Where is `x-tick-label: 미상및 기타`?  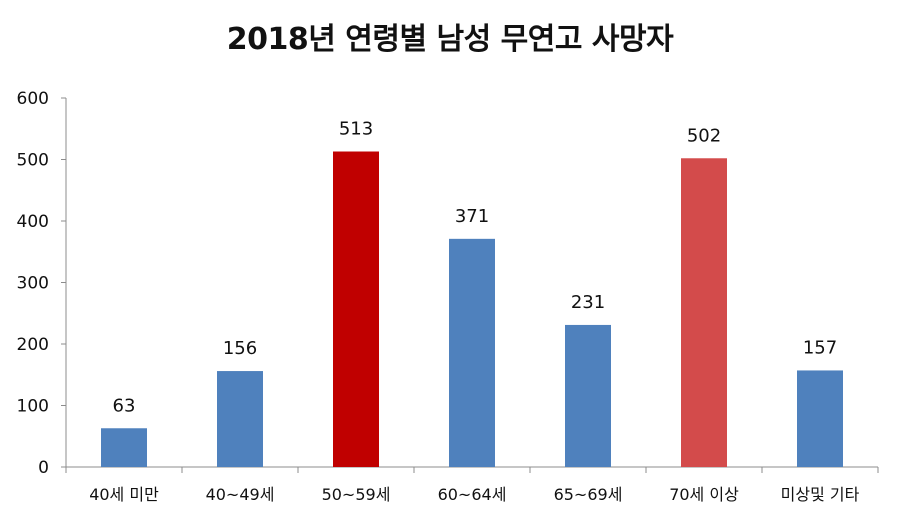 x-tick-label: 미상및 기타 is located at coordinates (820, 494).